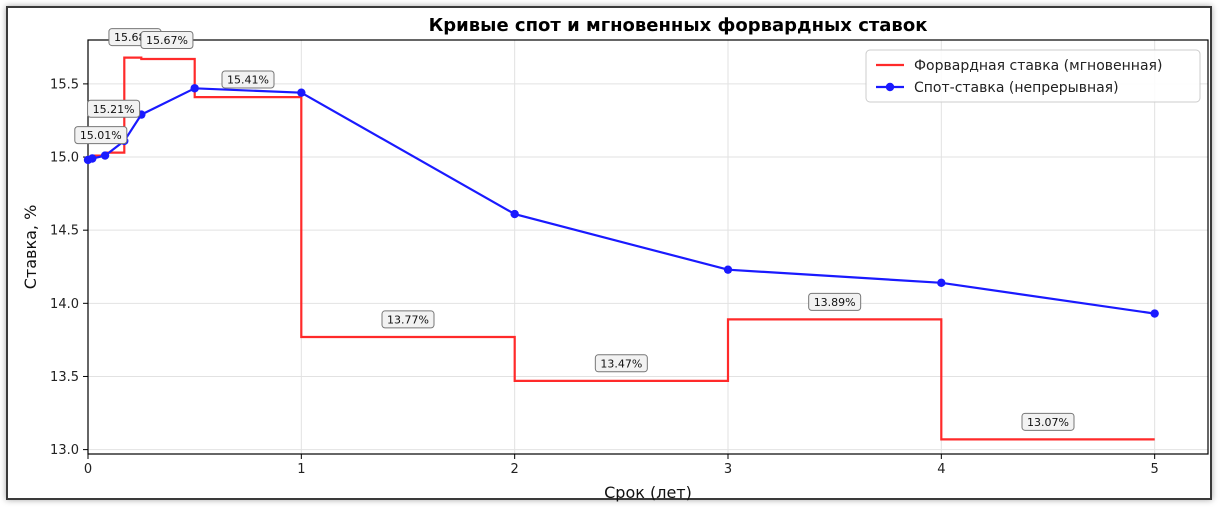  I want to click on x-tick-label: 2, so click(515, 469).